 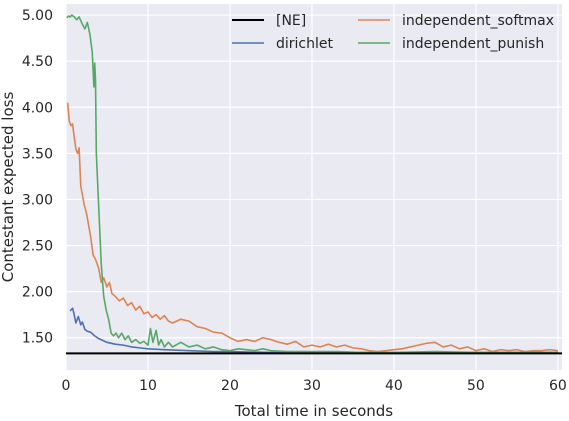 What do you see at coordinates (37, 62) in the screenshot?
I see `y-tick-label: 4.50` at bounding box center [37, 62].